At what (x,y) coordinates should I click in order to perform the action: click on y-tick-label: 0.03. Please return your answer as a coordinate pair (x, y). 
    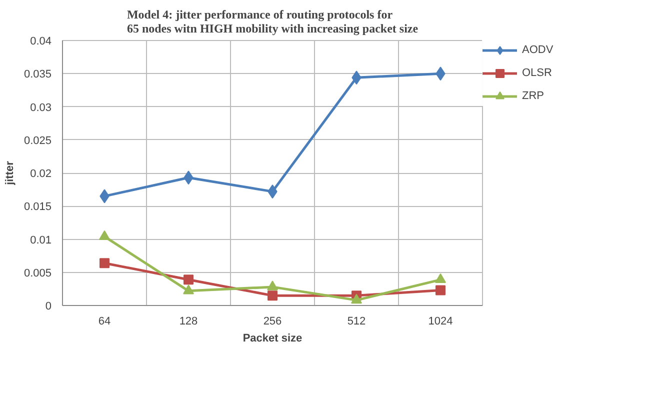
    Looking at the image, I should click on (41, 108).